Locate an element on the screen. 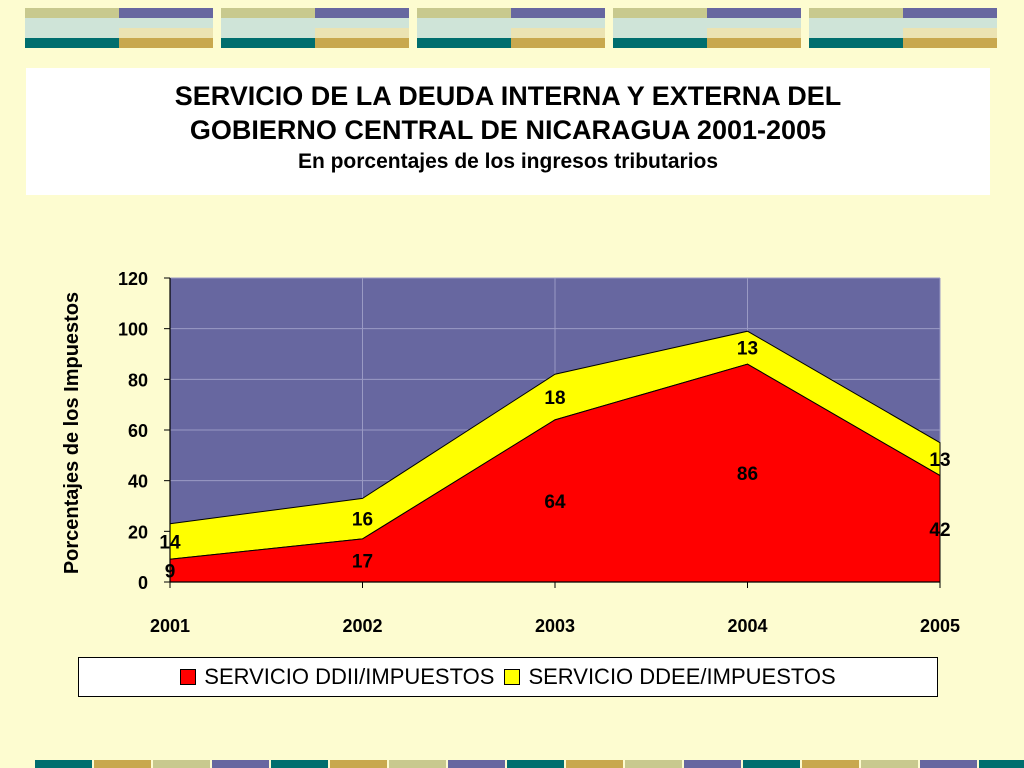 This screenshot has height=768, width=1024. y-axis-title: Porcentajes de los Impuestos is located at coordinates (72, 433).